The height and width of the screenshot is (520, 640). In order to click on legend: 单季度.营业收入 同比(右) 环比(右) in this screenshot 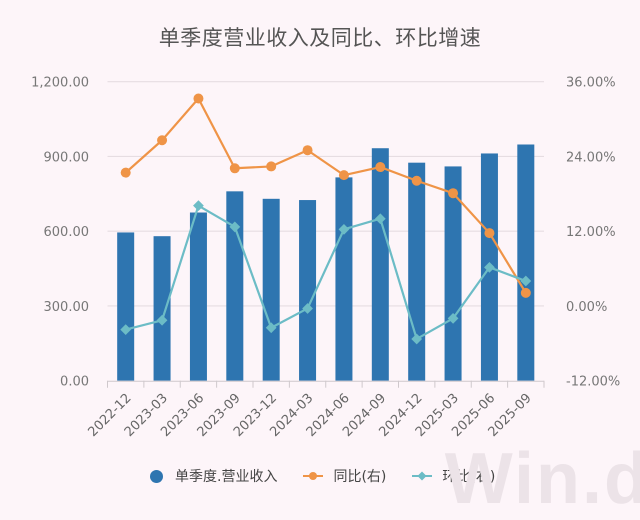, I will do `click(335, 476)`.